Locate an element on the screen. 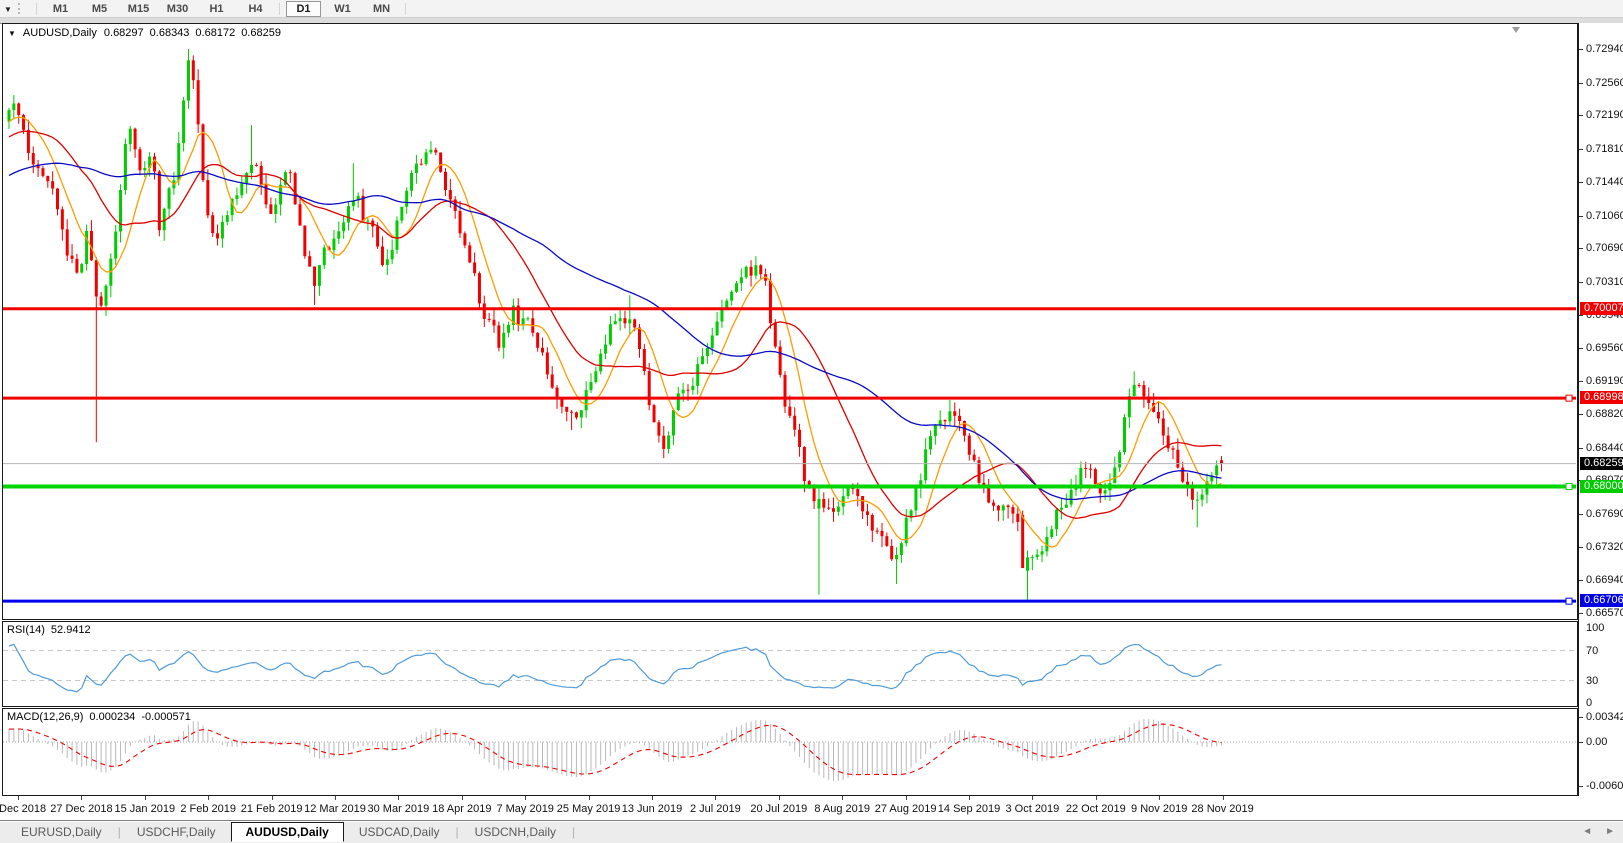  timeframe-button-w1: W1 is located at coordinates (342, 8).